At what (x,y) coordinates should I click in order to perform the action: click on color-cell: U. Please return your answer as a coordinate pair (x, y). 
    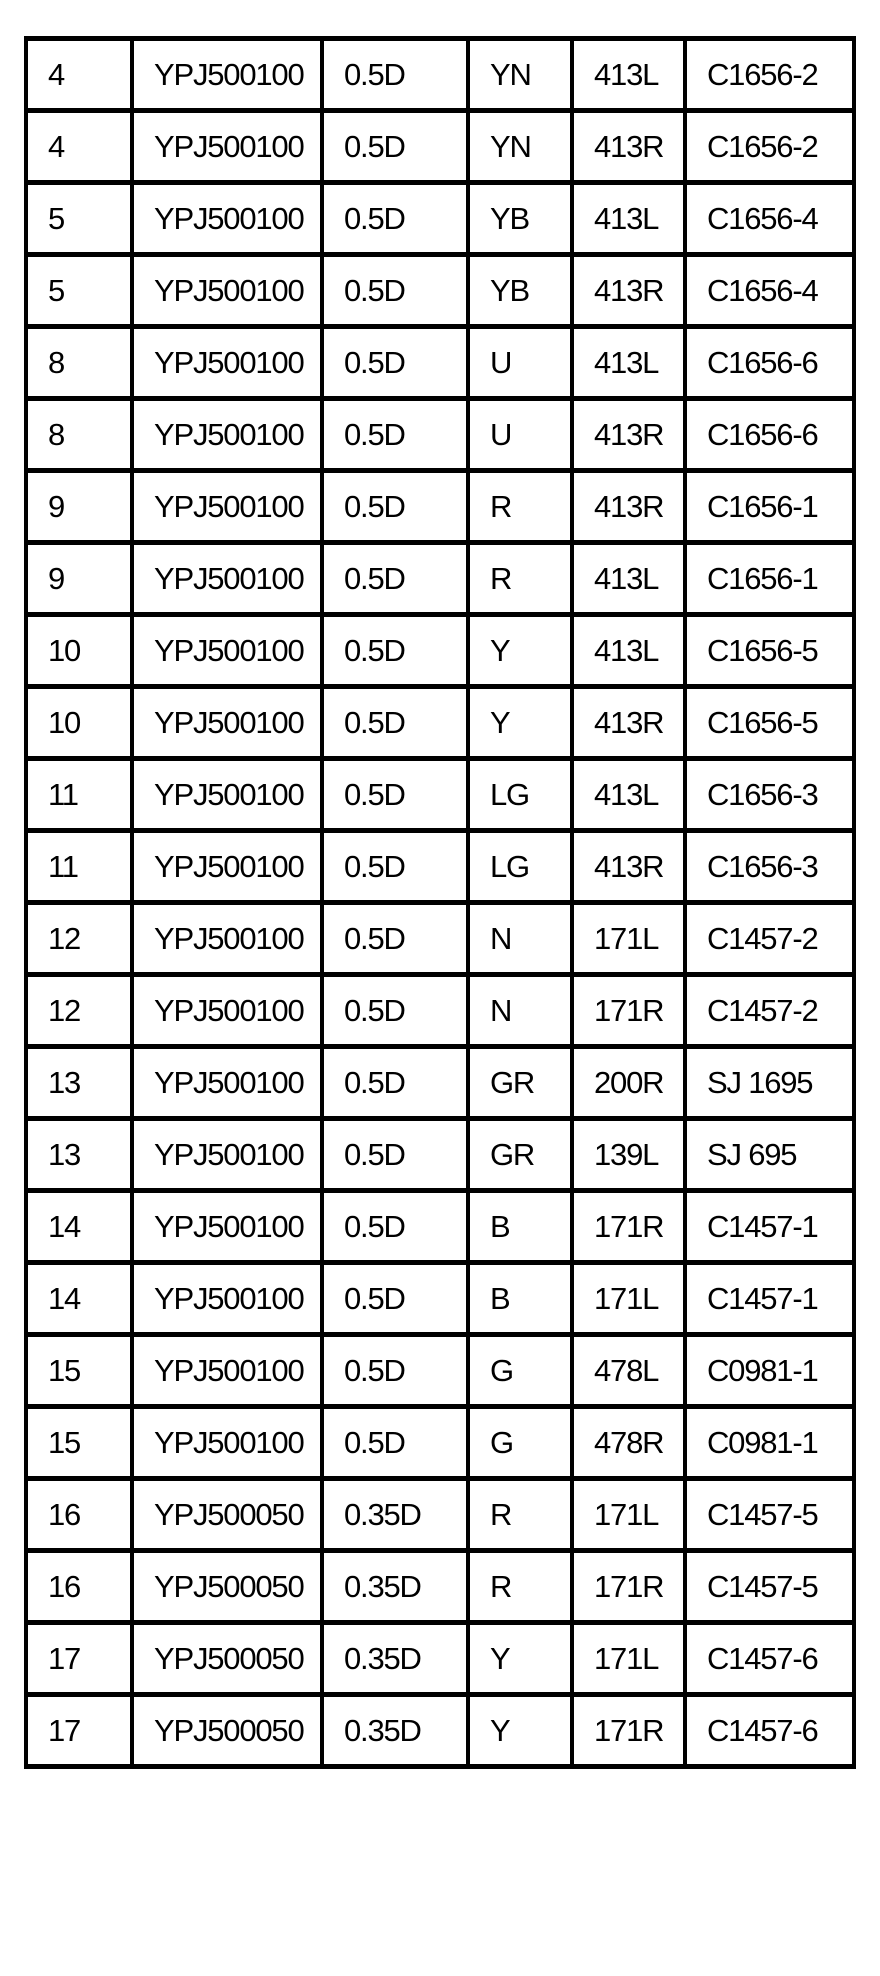
    Looking at the image, I should click on (520, 362).